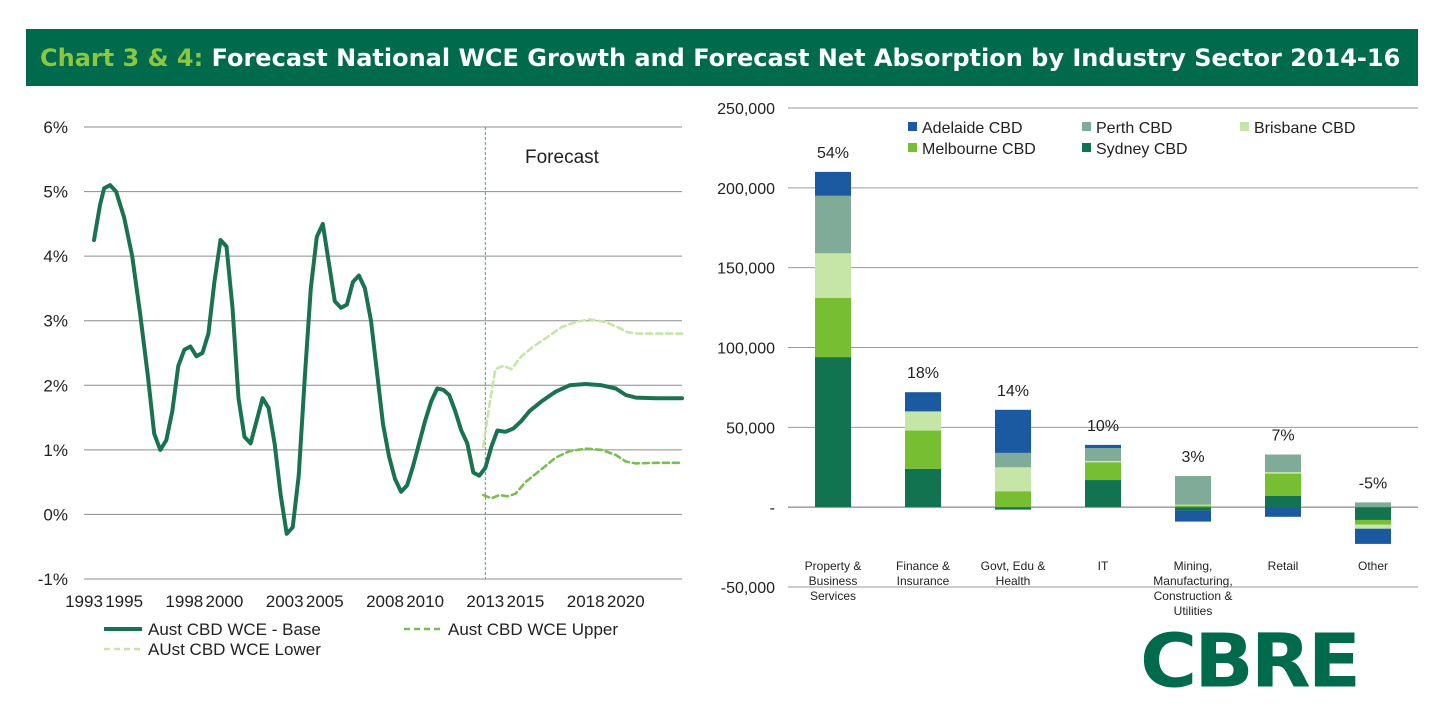 This screenshot has width=1440, height=714. I want to click on line-x-tick-label: 2020, so click(626, 601).